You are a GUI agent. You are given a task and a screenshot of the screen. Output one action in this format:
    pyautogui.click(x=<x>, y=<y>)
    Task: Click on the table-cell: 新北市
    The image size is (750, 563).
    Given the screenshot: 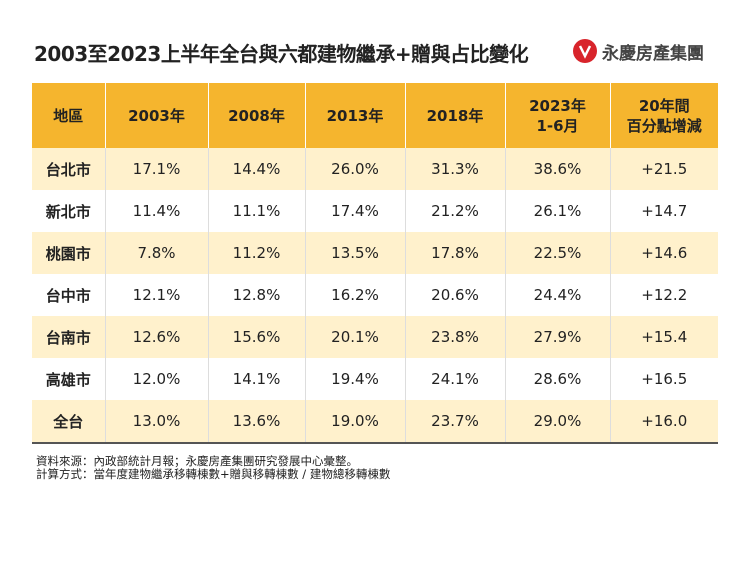 What is the action you would take?
    pyautogui.click(x=68, y=211)
    